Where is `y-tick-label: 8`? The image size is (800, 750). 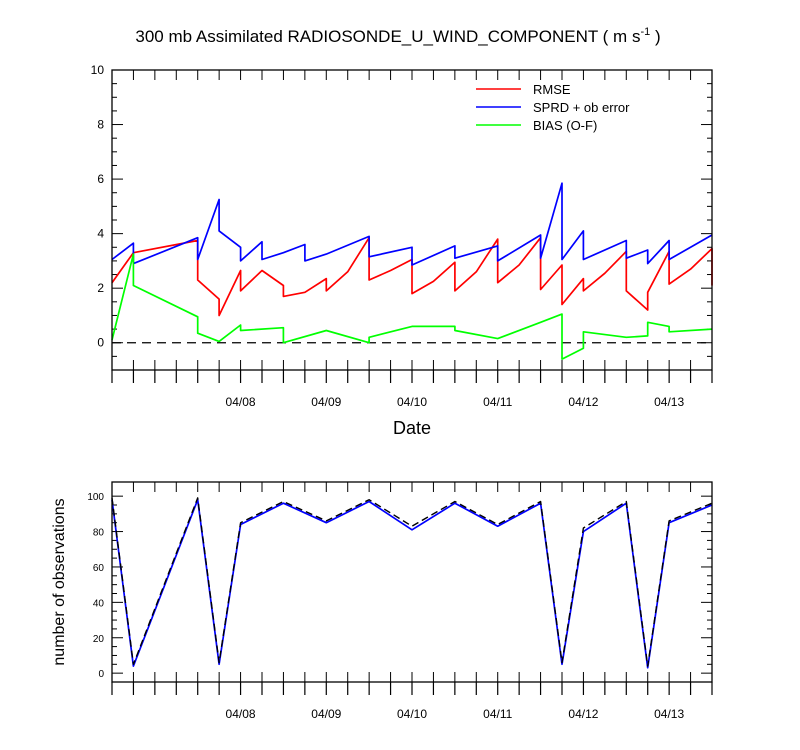
y-tick-label: 8 is located at coordinates (100, 125).